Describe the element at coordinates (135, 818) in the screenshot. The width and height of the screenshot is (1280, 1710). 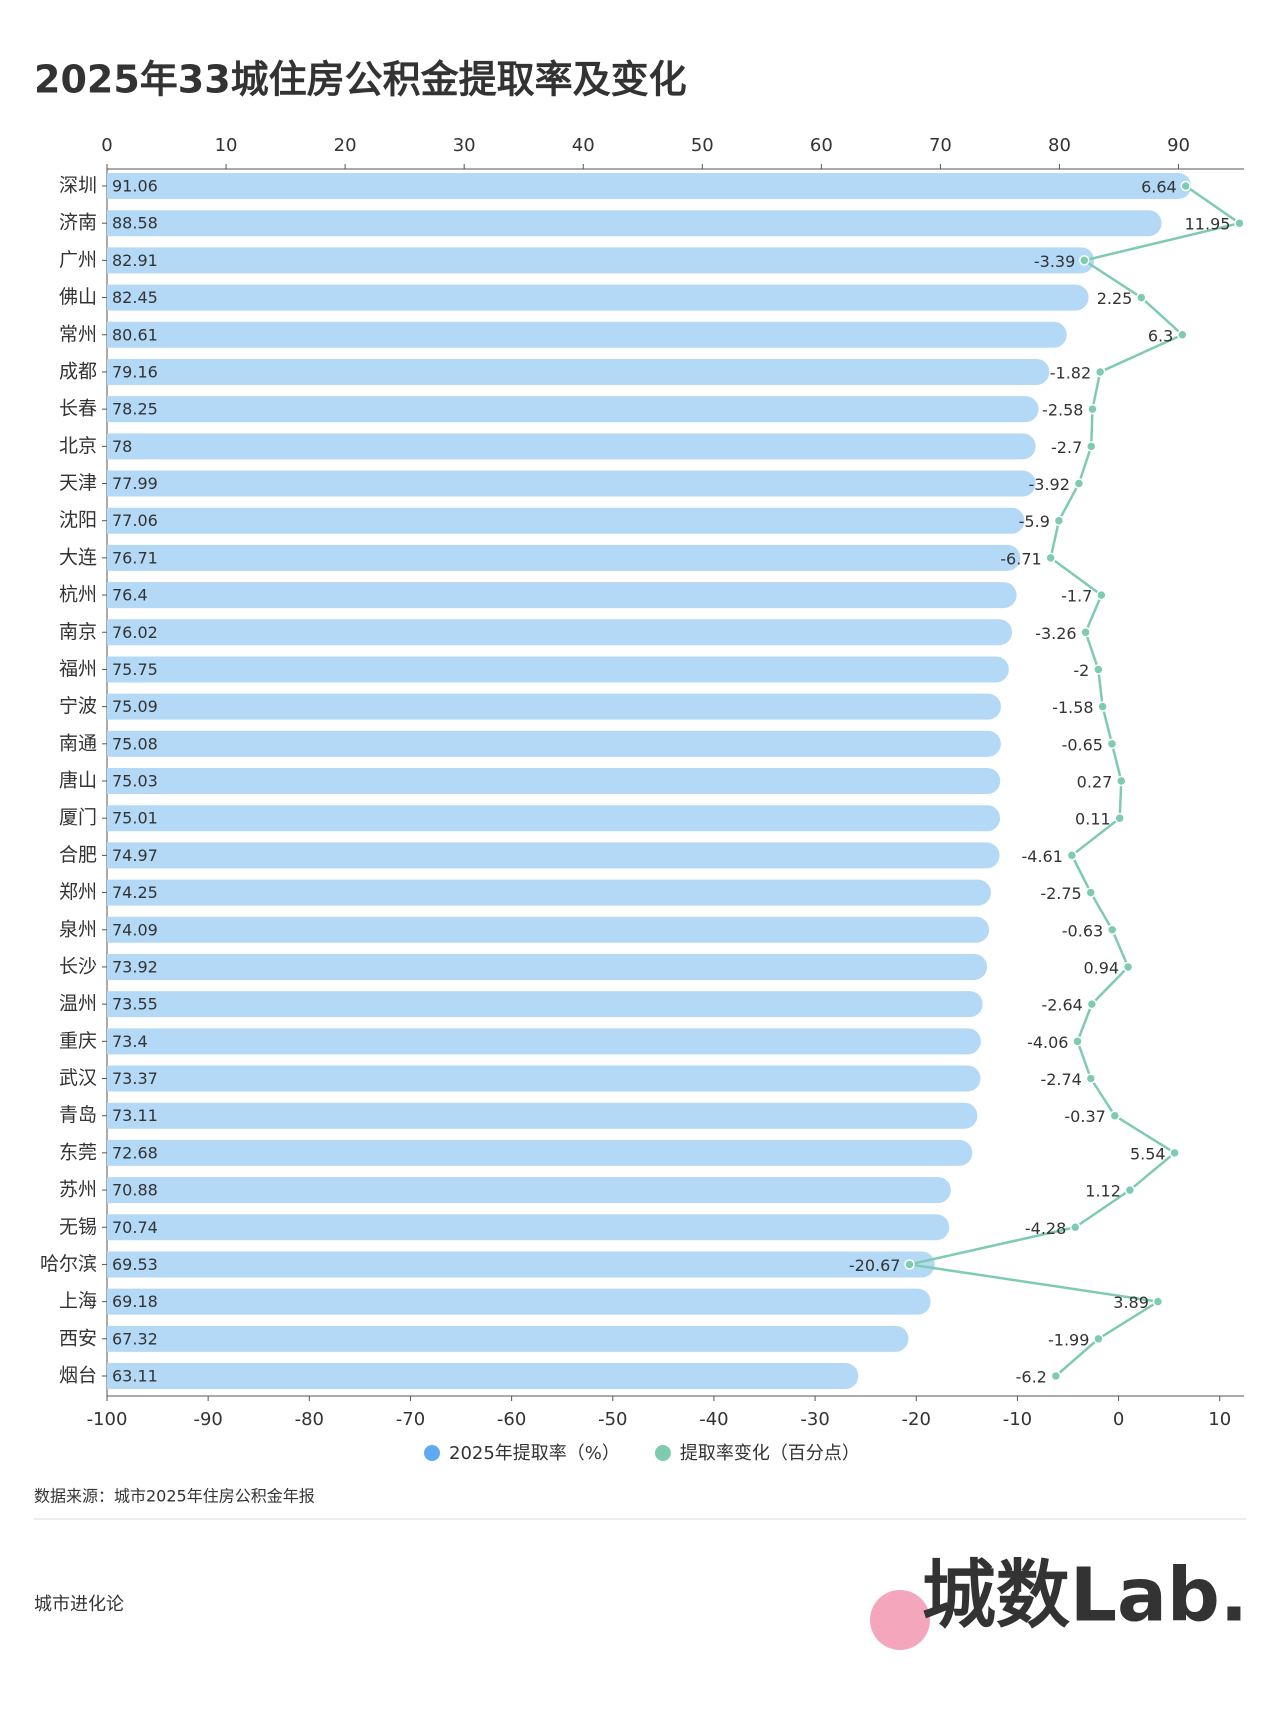
I see `bar-value-label: 75.01` at that location.